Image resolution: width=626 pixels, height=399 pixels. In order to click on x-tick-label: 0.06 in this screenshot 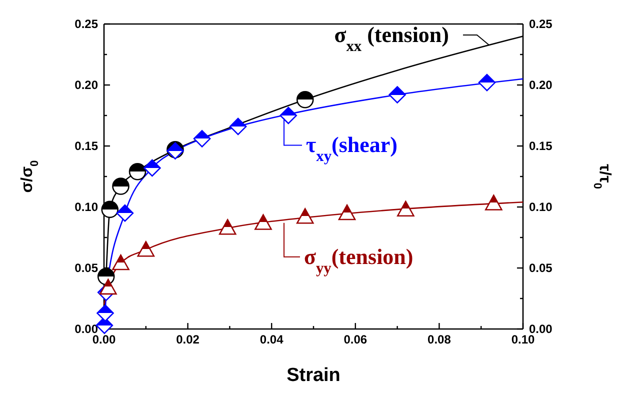, I will do `click(356, 339)`.